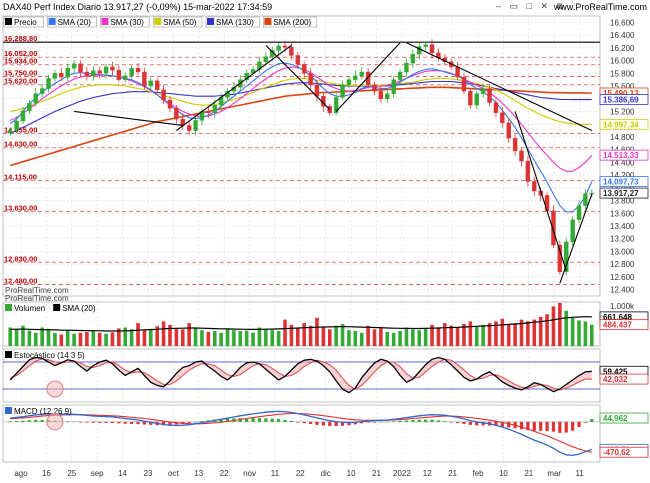 The image size is (650, 483). What do you see at coordinates (127, 22) in the screenshot?
I see `legend-label: SMA (30)` at bounding box center [127, 22].